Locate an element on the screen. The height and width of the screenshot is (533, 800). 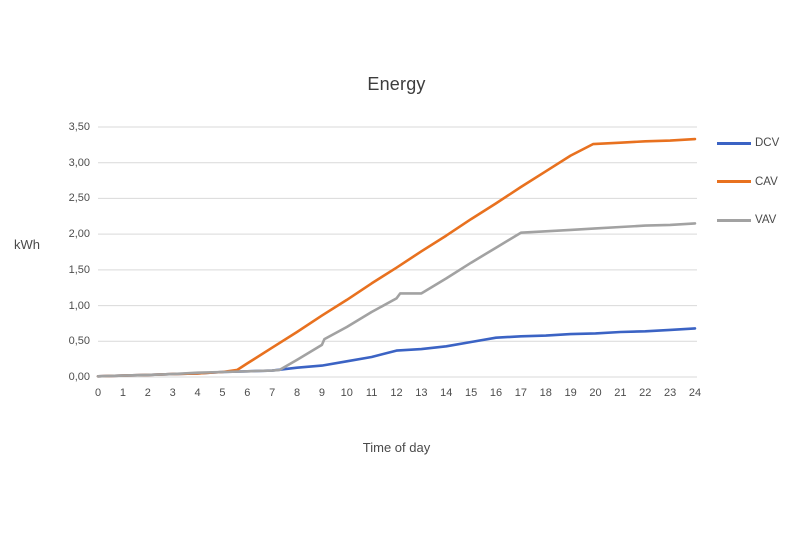
y-tick-label: 2,50 is located at coordinates (79, 198).